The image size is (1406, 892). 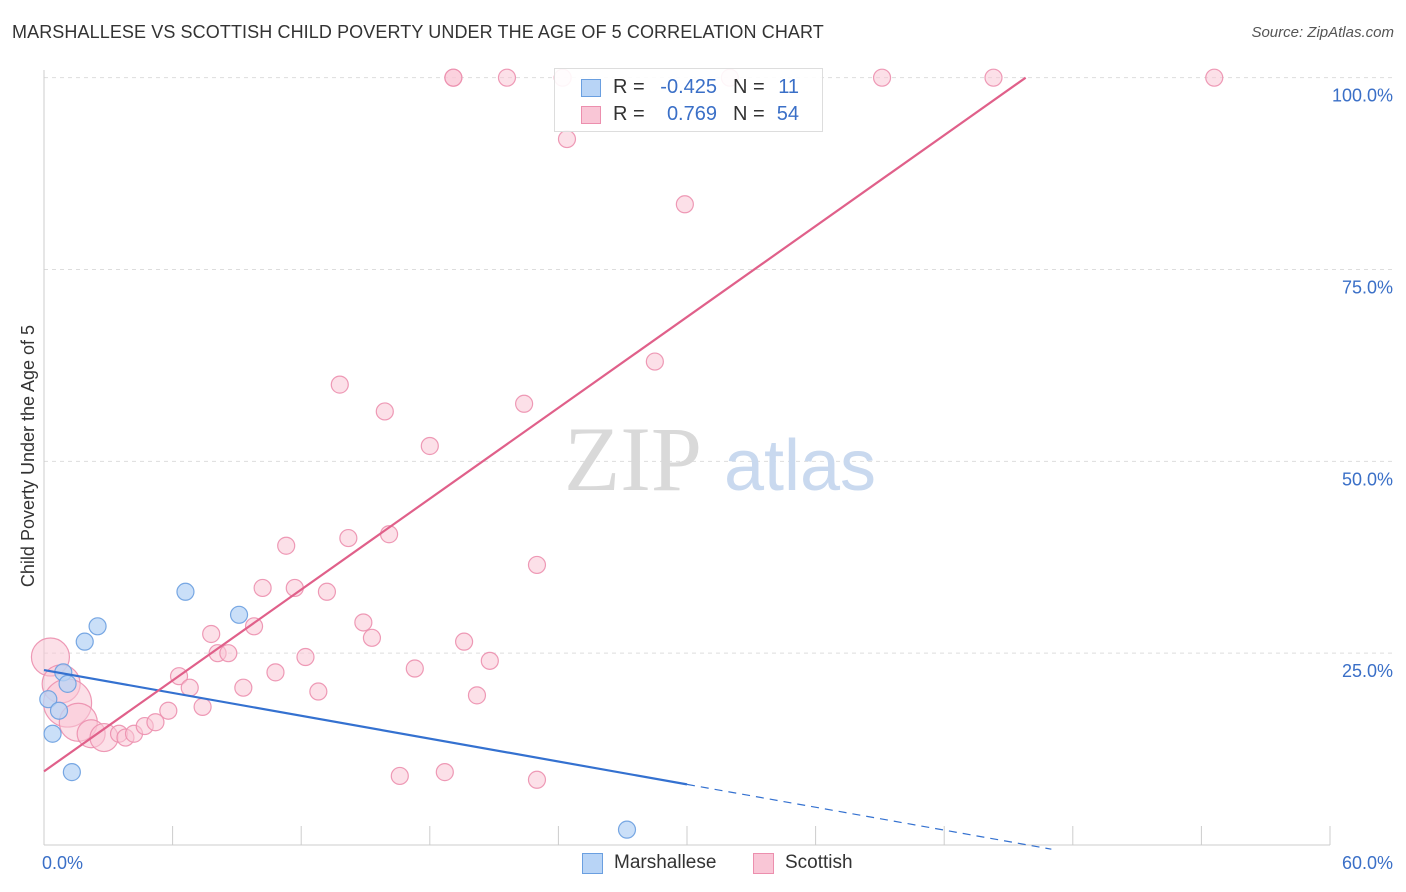 I want to click on legend-row-marshallese: R = -0.425 N = 11, so click(x=688, y=87).